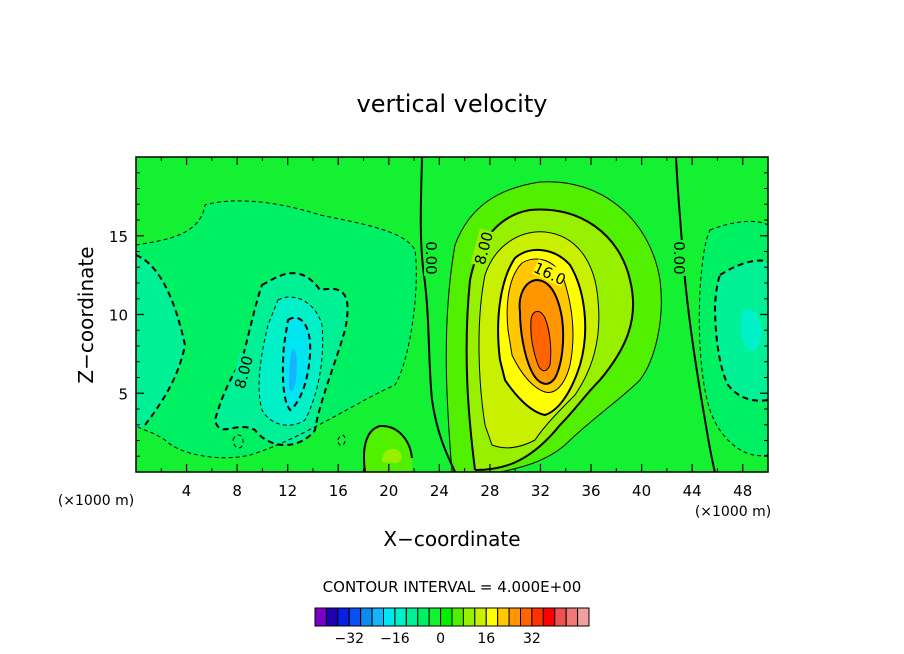 This screenshot has width=904, height=654. What do you see at coordinates (679, 257) in the screenshot?
I see `contour-label-zero-right: 0.00` at bounding box center [679, 257].